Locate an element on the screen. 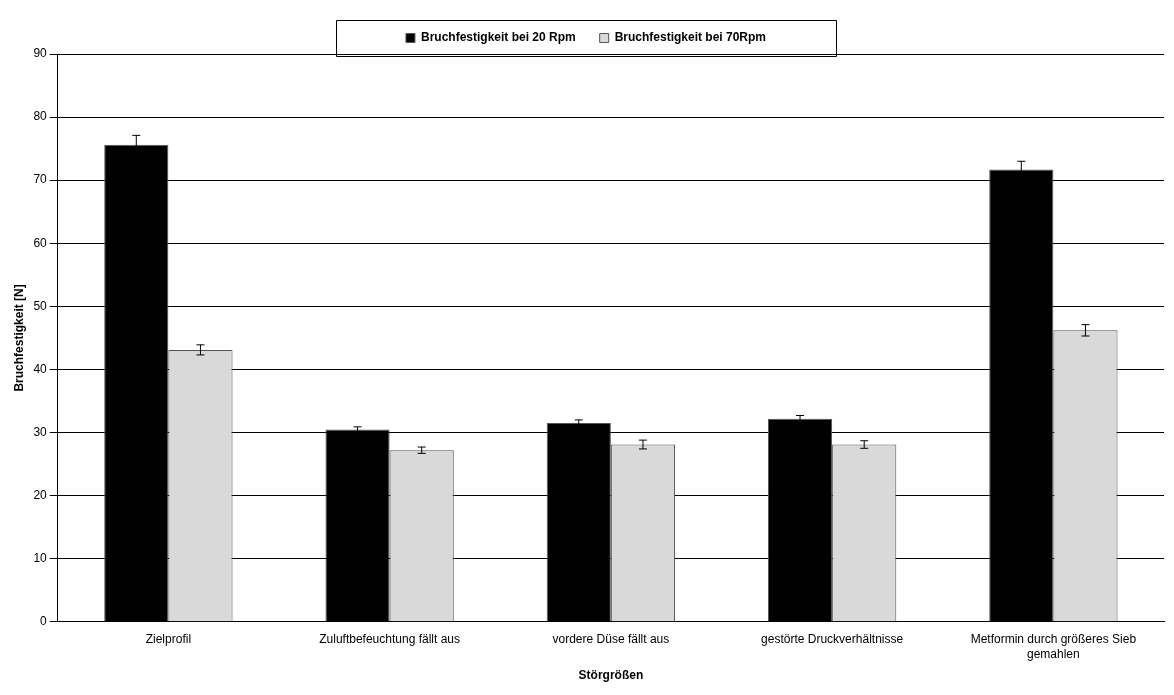  y-tick-label: 40 is located at coordinates (40, 368).